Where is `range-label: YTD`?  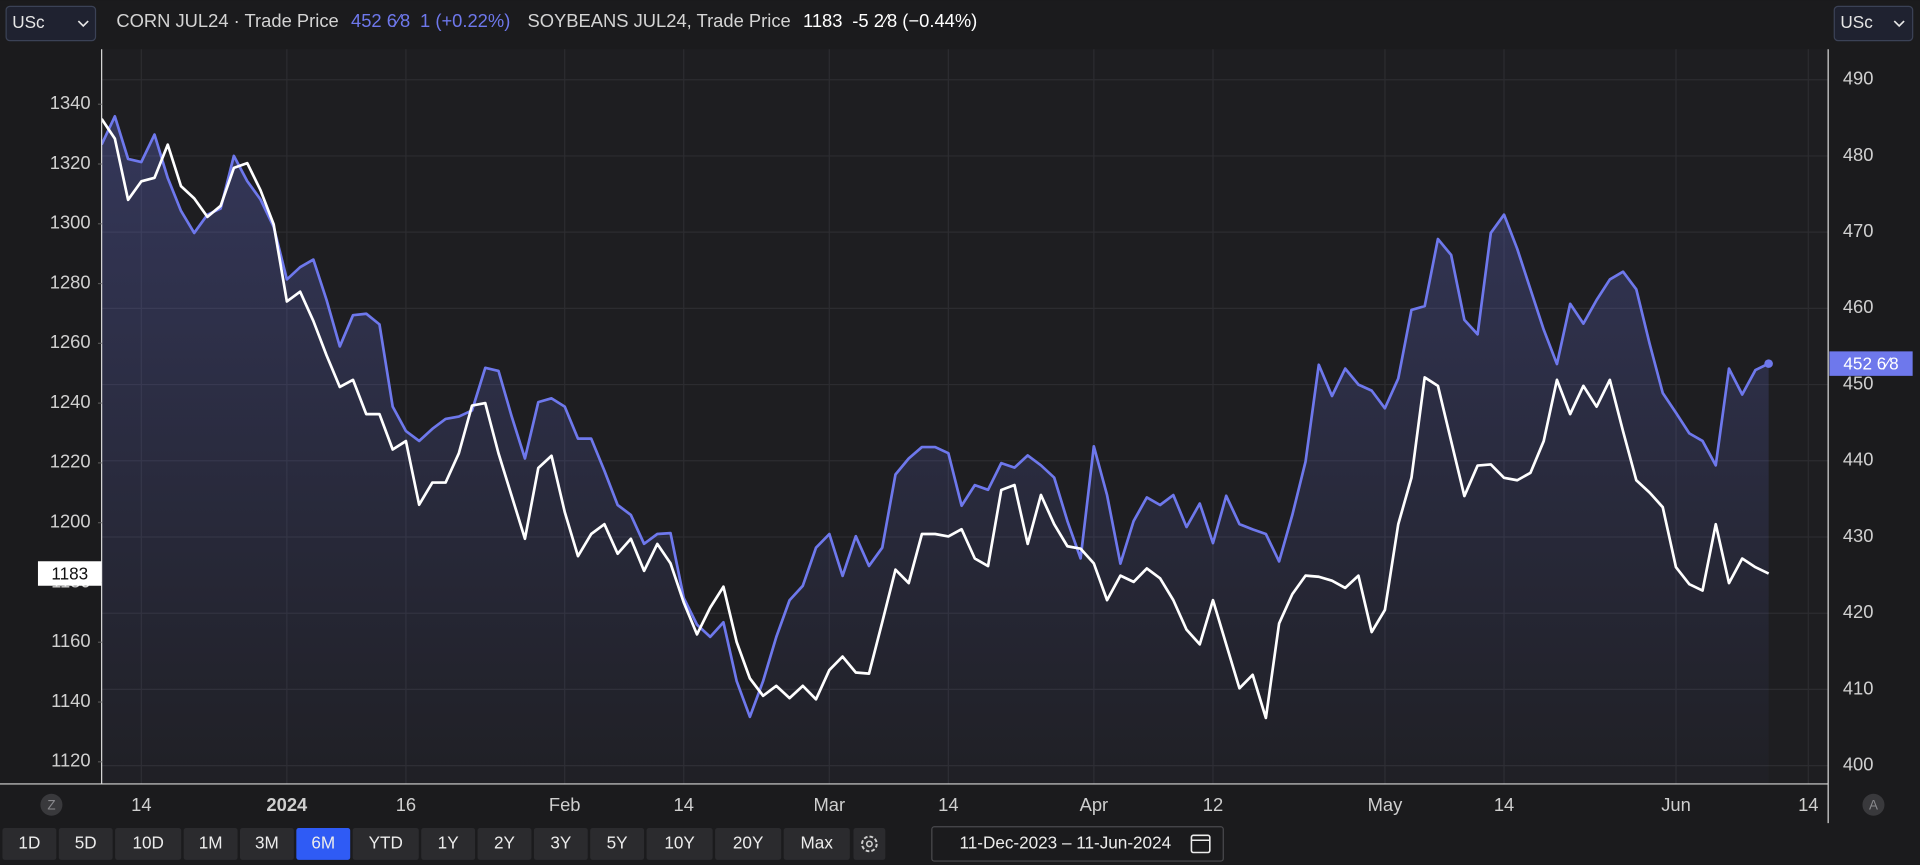 range-label: YTD is located at coordinates (386, 842).